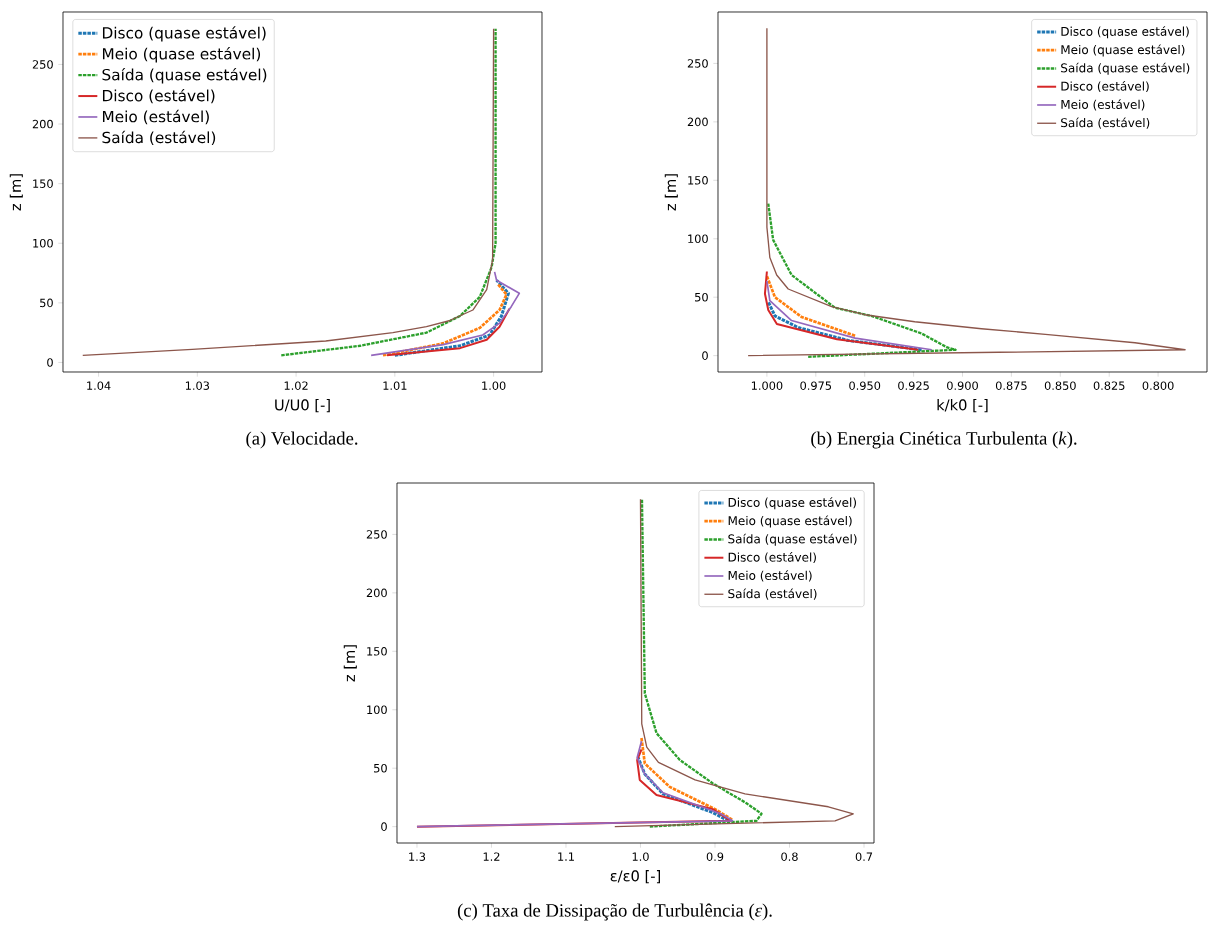  What do you see at coordinates (566, 856) in the screenshot?
I see `x-tick-label: 1.1` at bounding box center [566, 856].